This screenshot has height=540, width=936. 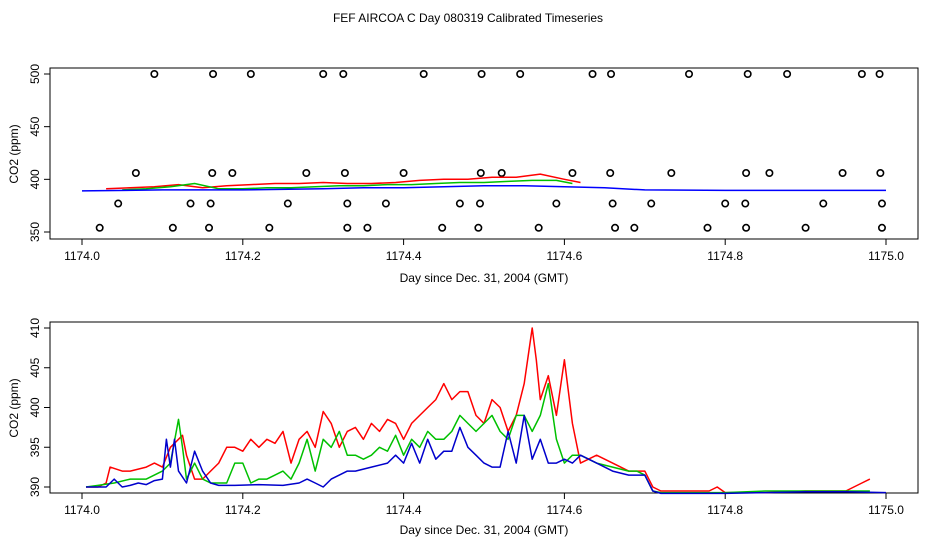 What do you see at coordinates (725, 256) in the screenshot?
I see `top-x-tick-label: 1174.8` at bounding box center [725, 256].